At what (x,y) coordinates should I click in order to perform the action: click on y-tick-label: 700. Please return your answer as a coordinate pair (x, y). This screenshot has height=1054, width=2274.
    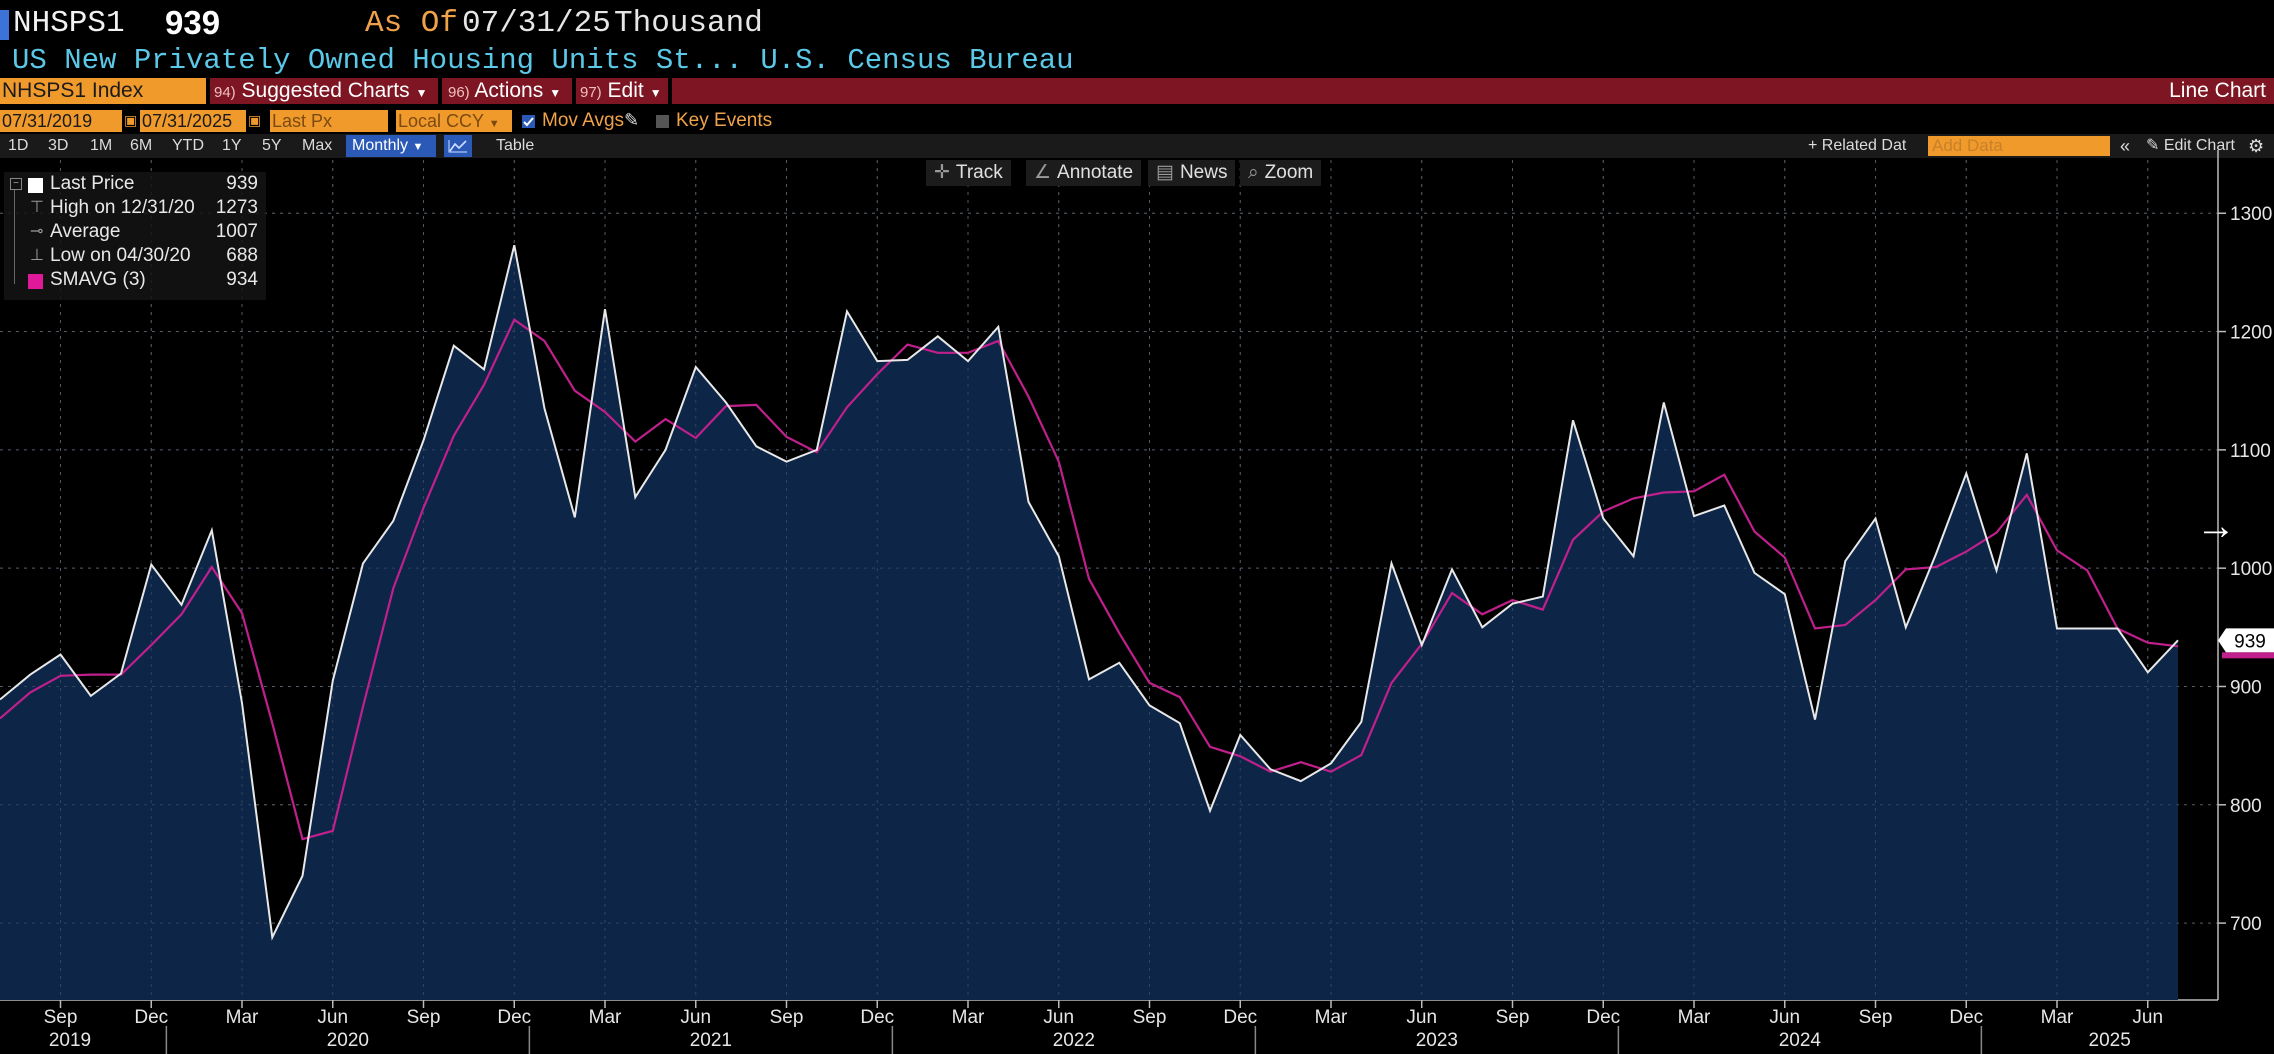
    Looking at the image, I should click on (2246, 924).